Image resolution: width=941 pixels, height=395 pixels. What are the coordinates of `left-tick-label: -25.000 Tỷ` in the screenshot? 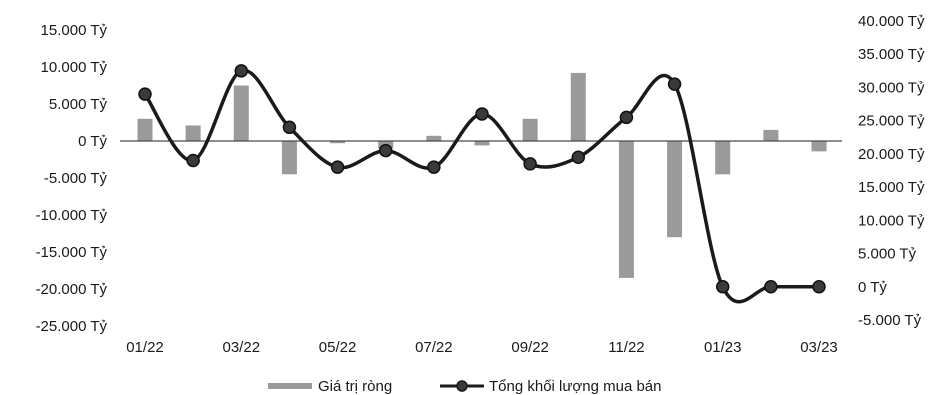 It's located at (72, 326).